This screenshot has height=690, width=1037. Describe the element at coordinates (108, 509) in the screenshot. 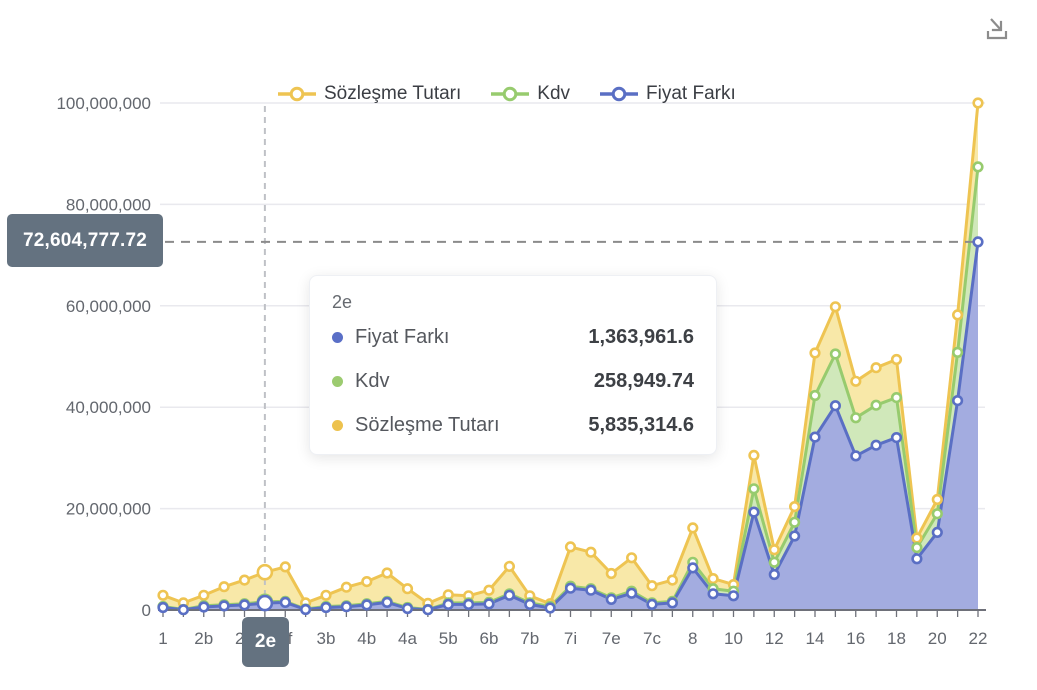

I see `y-axis-label: 20,000,000` at that location.